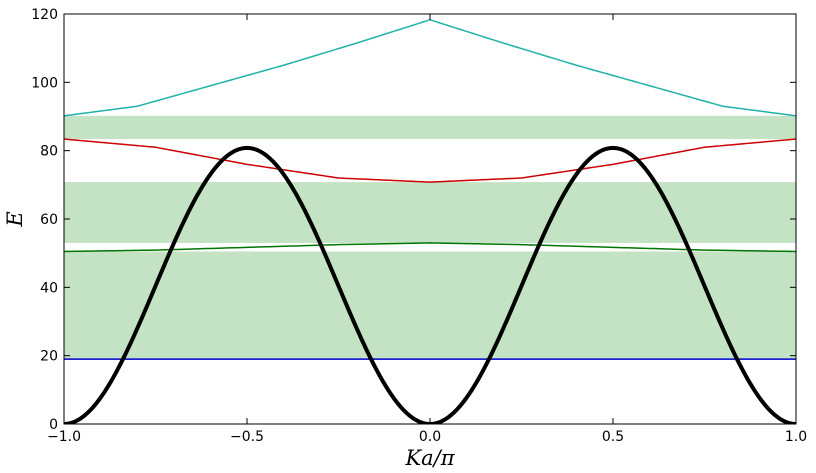 The width and height of the screenshot is (816, 473). Describe the element at coordinates (49, 220) in the screenshot. I see `y-tick-label: 60` at that location.